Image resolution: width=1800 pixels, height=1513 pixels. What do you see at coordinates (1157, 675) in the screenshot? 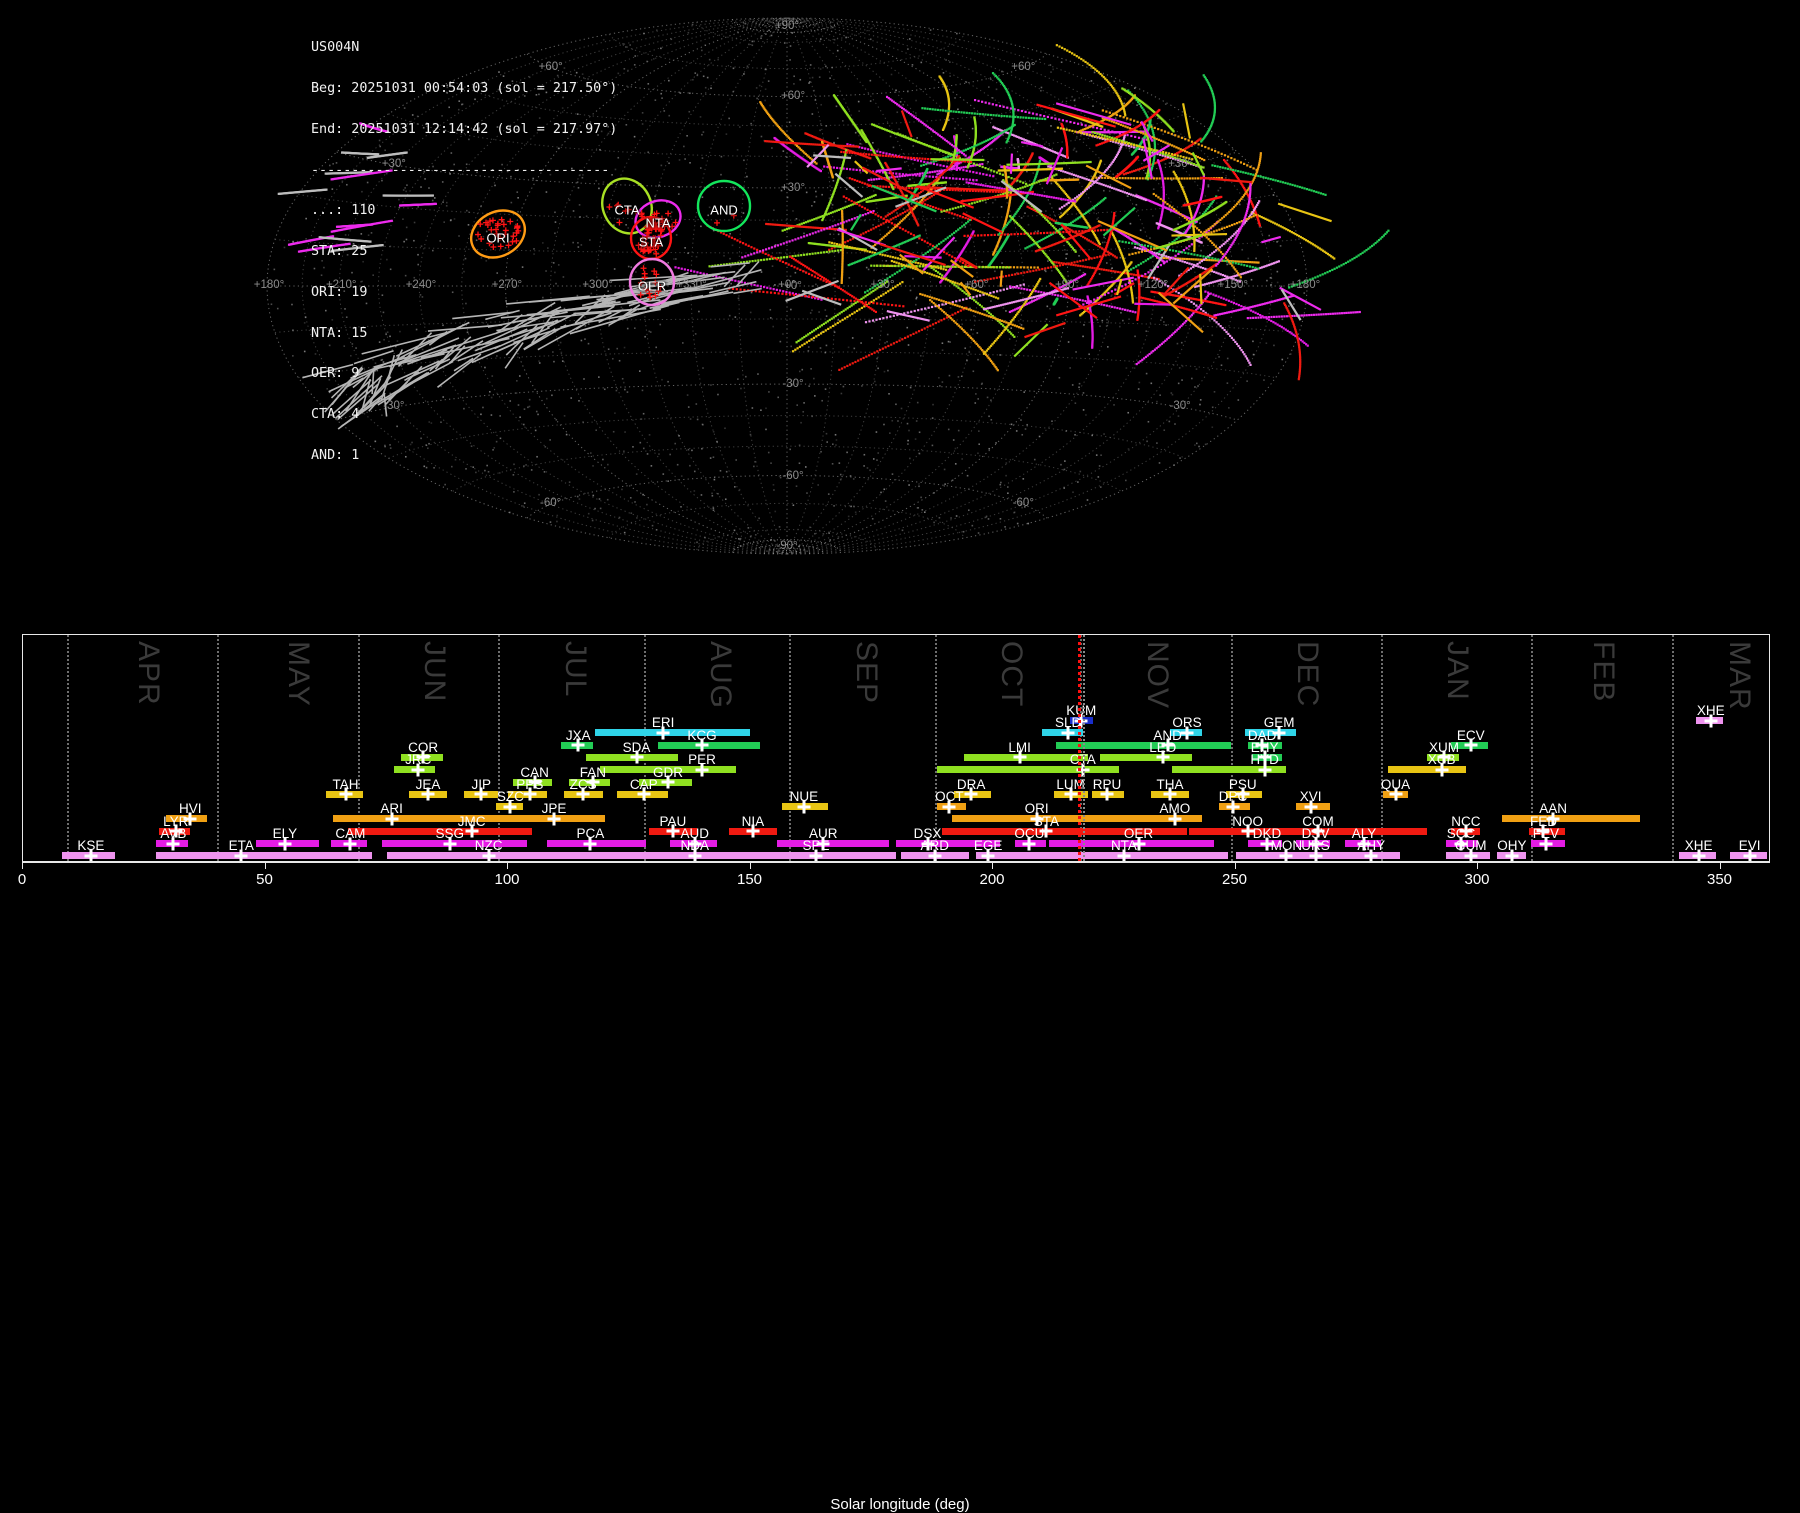
I see `month-label-nov: NOV` at bounding box center [1157, 675].